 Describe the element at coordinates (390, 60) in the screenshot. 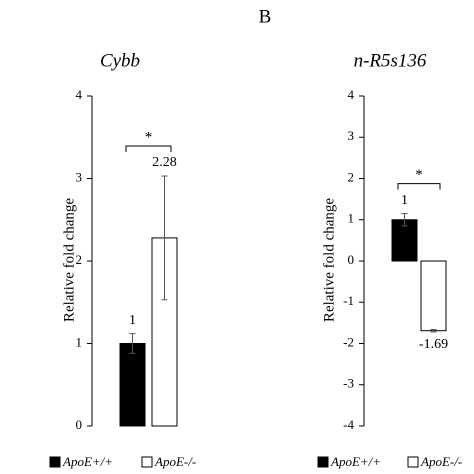

I see `chart-title: n-R5s136` at that location.